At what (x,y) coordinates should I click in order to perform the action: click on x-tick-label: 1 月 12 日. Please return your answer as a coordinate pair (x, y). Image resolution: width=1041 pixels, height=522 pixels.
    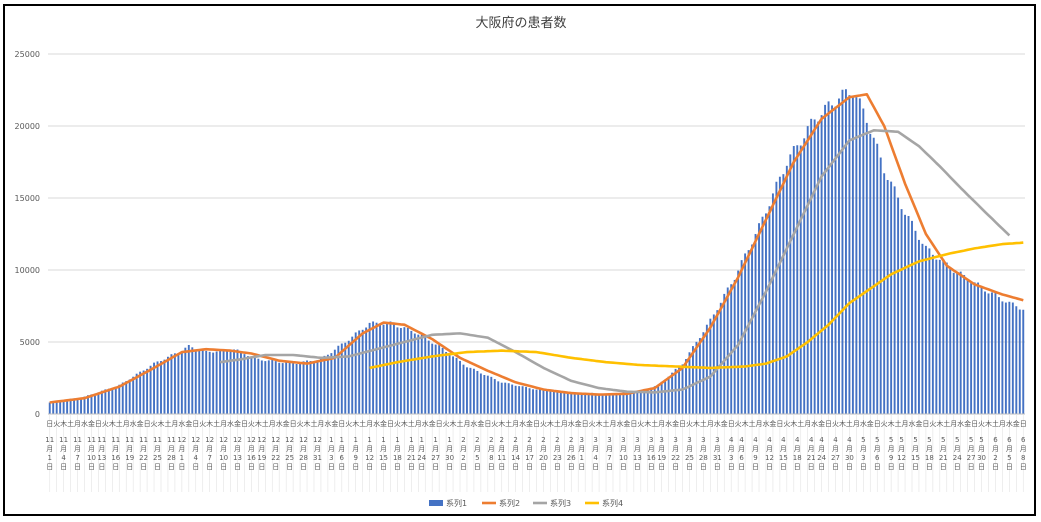
    Looking at the image, I should click on (369, 453).